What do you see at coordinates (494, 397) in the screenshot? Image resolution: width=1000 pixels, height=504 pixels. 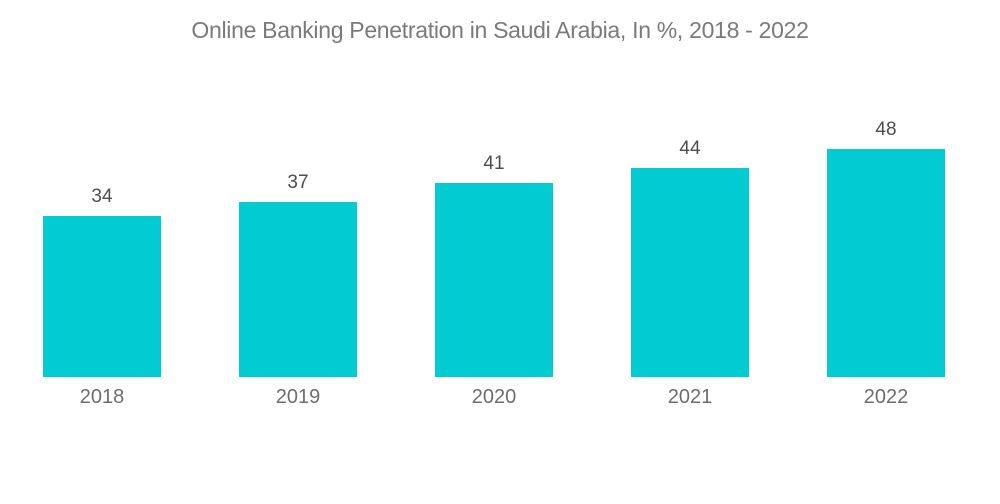 I see `x-axis-label: 2020` at bounding box center [494, 397].